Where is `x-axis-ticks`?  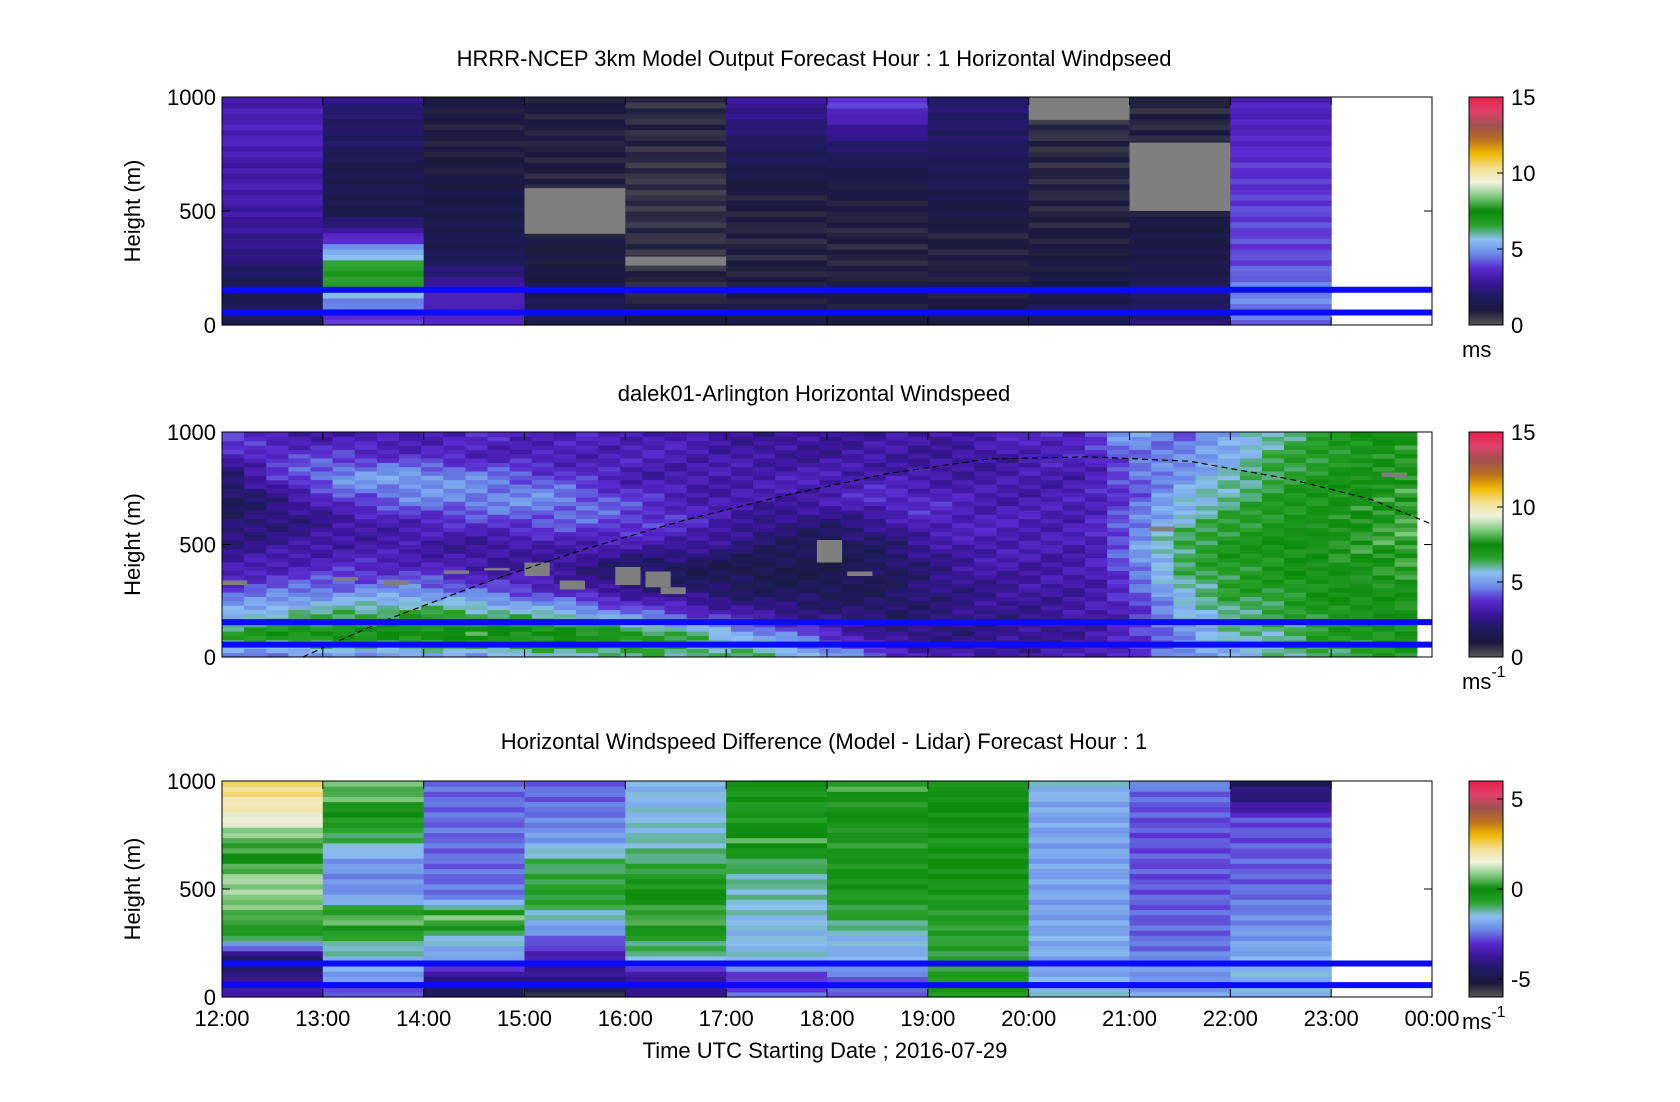
x-axis-ticks is located at coordinates (827, 211).